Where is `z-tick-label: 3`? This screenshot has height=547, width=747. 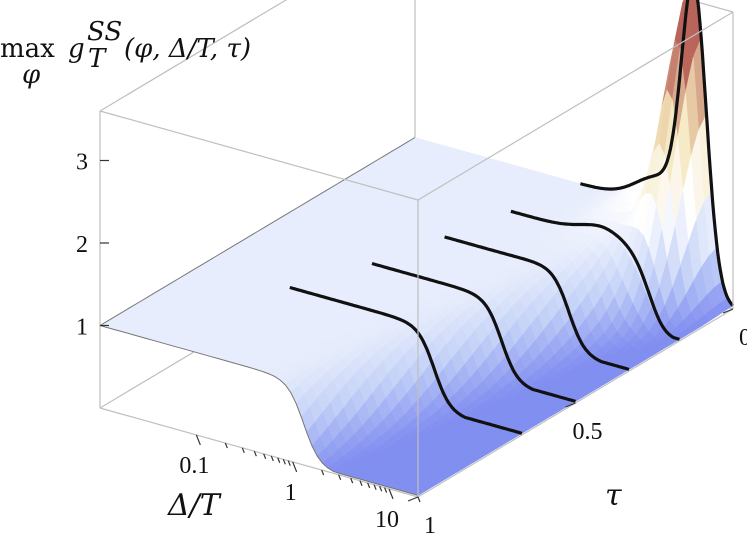
z-tick-label: 3 is located at coordinates (82, 163).